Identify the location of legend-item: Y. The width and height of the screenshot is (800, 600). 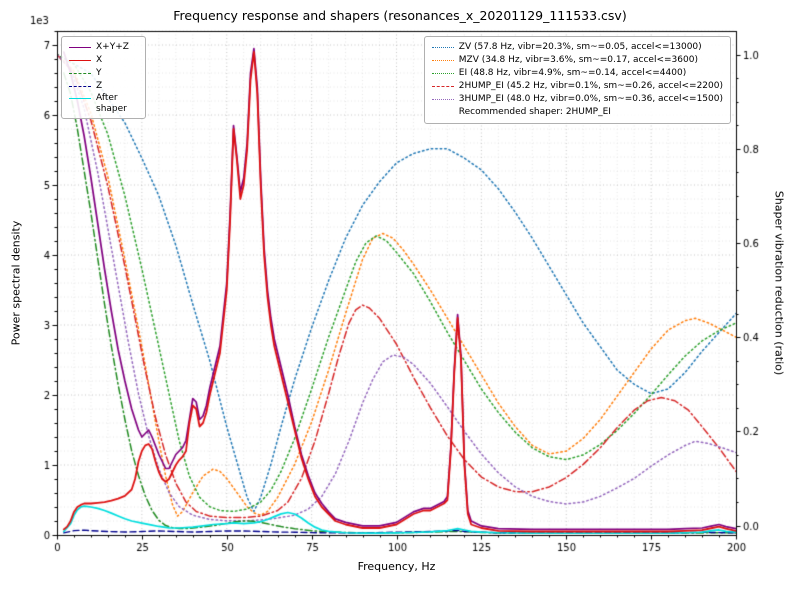
(103, 73).